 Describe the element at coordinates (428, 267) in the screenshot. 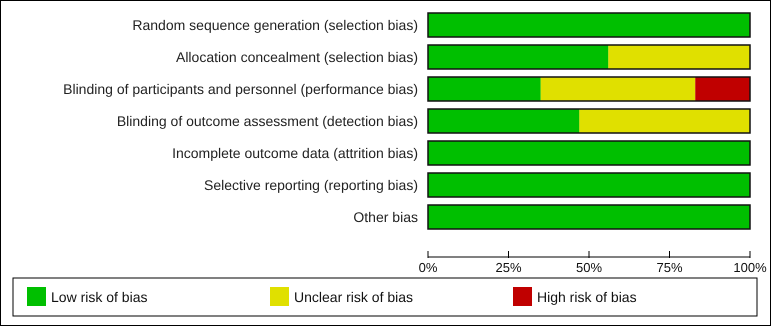

I see `x-tick-label: 0%` at that location.